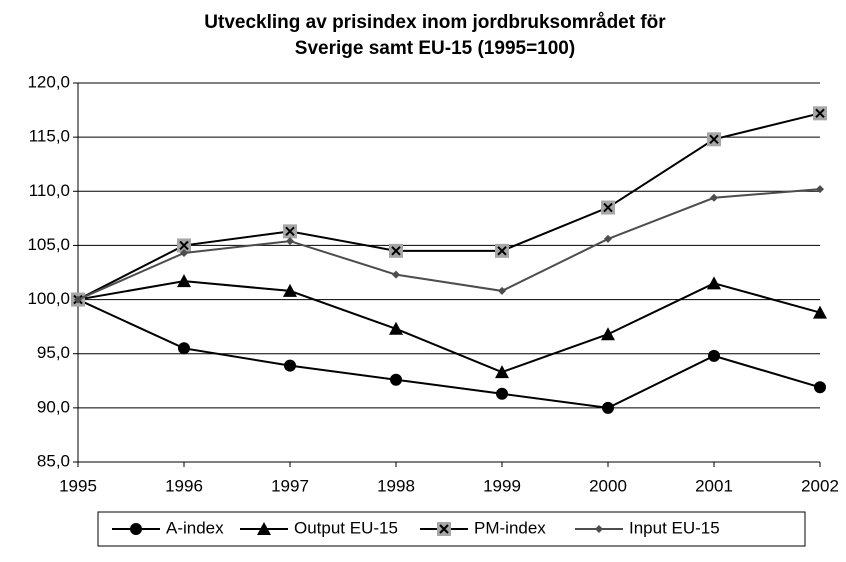 The height and width of the screenshot is (562, 846). Describe the element at coordinates (53, 460) in the screenshot. I see `y-tick-label: 85,0` at that location.